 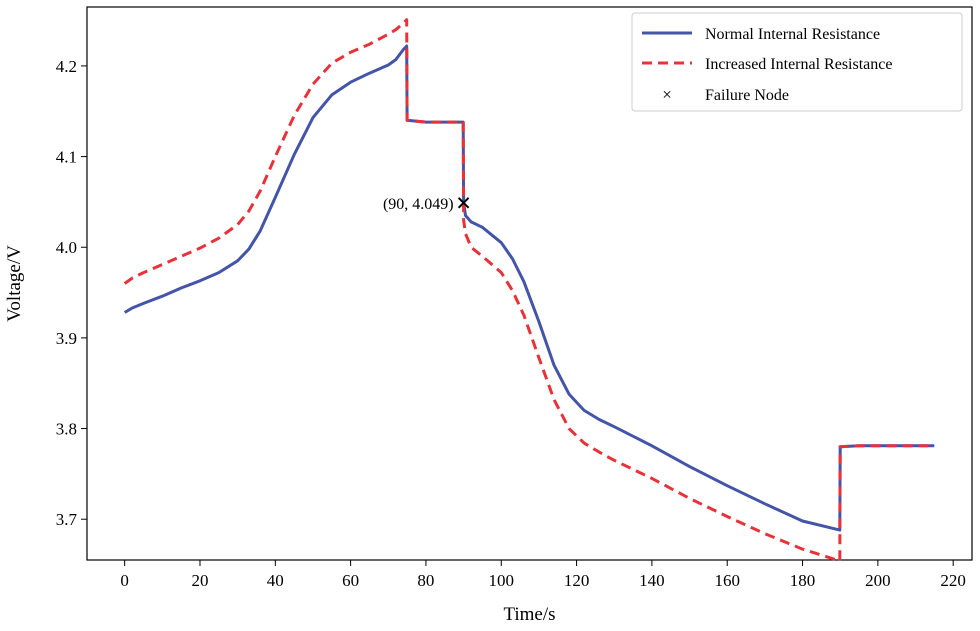 I want to click on marker-stroke, so click(x=463, y=203).